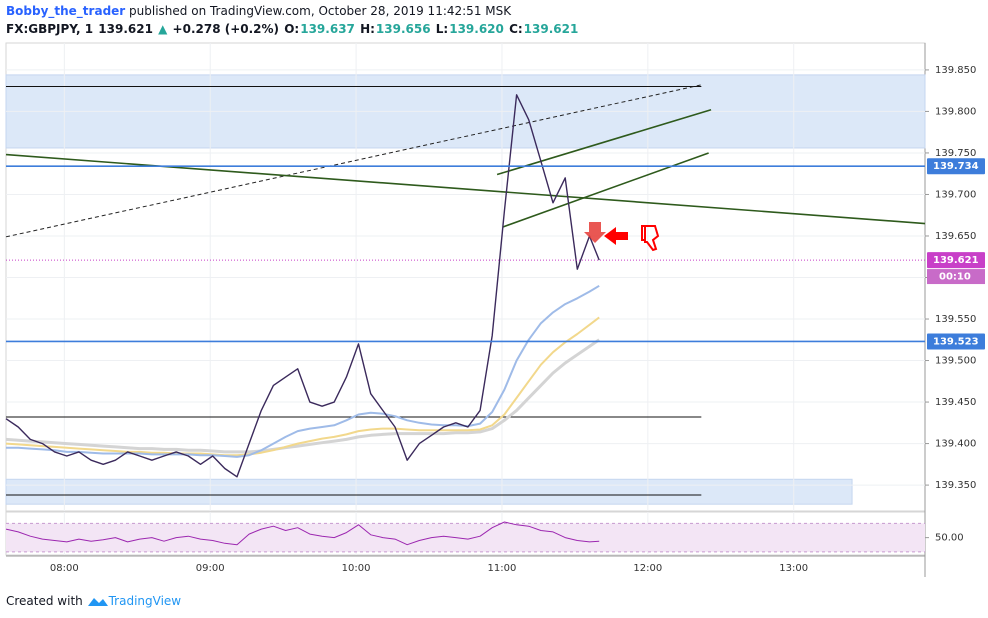 This screenshot has height=618, width=988. I want to click on sell-signal, so click(622, 237).